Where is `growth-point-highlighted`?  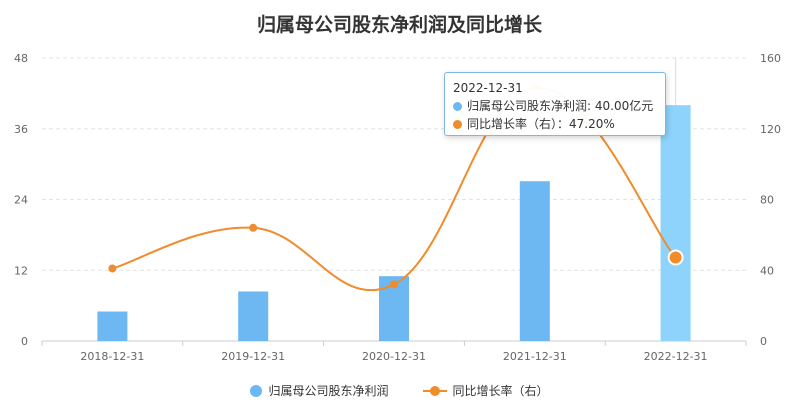 growth-point-highlighted is located at coordinates (675, 257).